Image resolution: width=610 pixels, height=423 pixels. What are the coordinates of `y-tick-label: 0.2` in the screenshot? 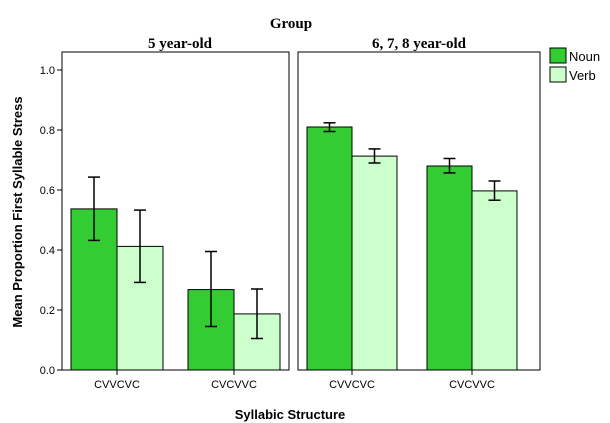 It's located at (47, 311).